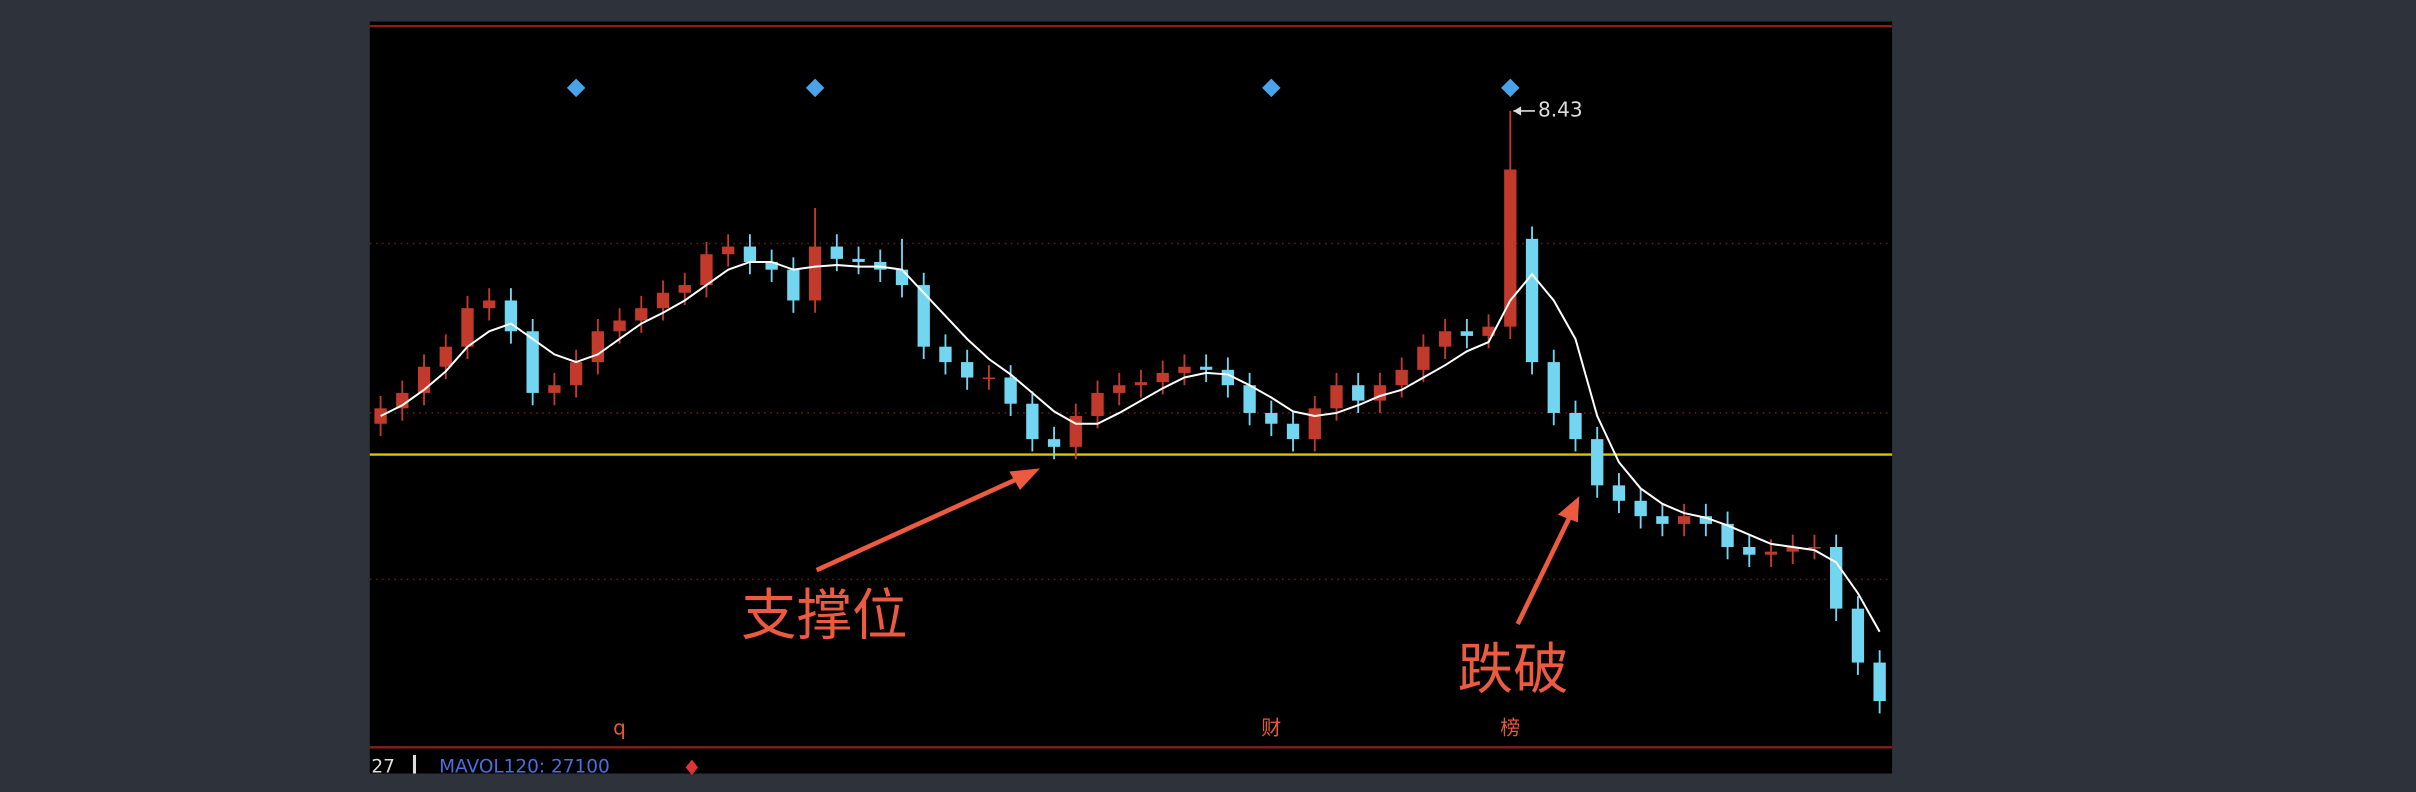 This screenshot has width=2416, height=792. Describe the element at coordinates (1560, 109) in the screenshot. I see `peak-label: 8.43` at that location.